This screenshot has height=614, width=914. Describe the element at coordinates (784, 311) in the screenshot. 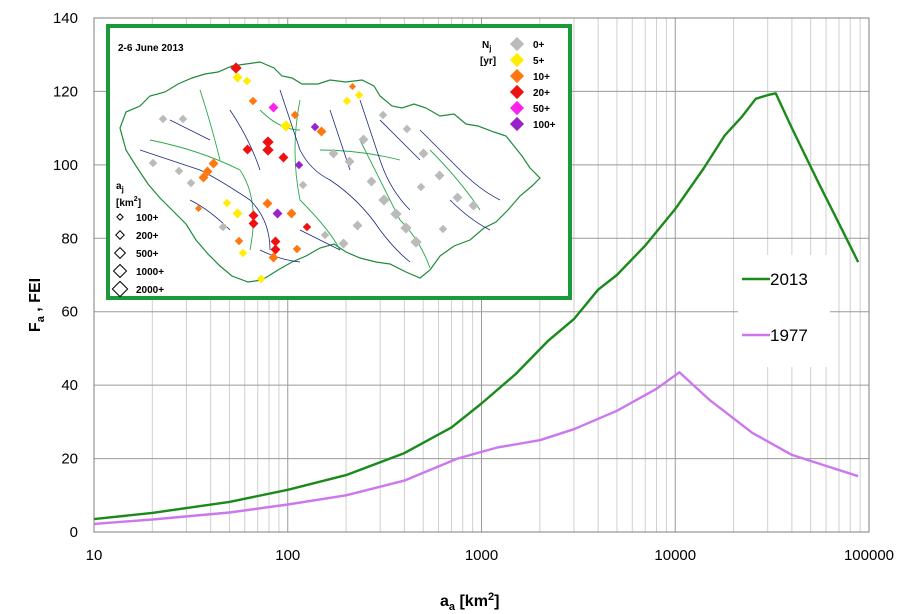

I see `legend: 2013 1977` at that location.